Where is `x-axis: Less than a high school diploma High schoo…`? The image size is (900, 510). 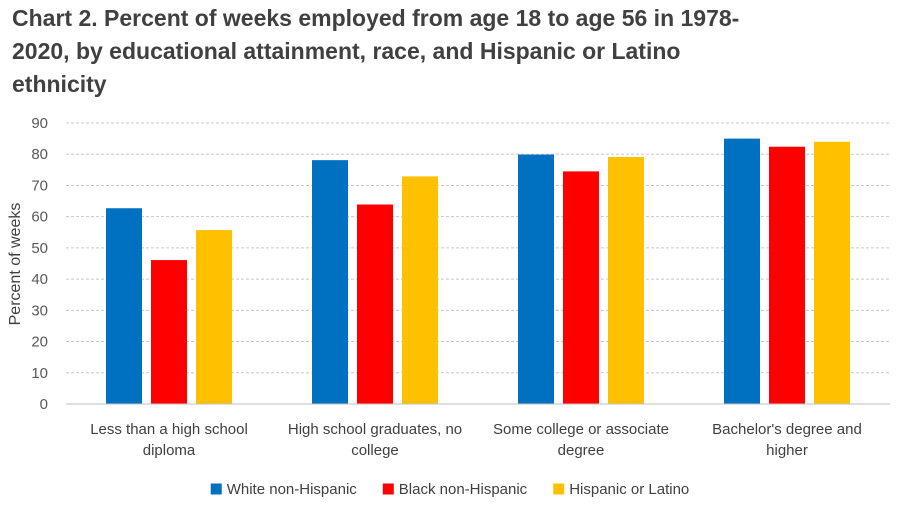 x-axis: Less than a high school diploma High schoo… is located at coordinates (478, 431).